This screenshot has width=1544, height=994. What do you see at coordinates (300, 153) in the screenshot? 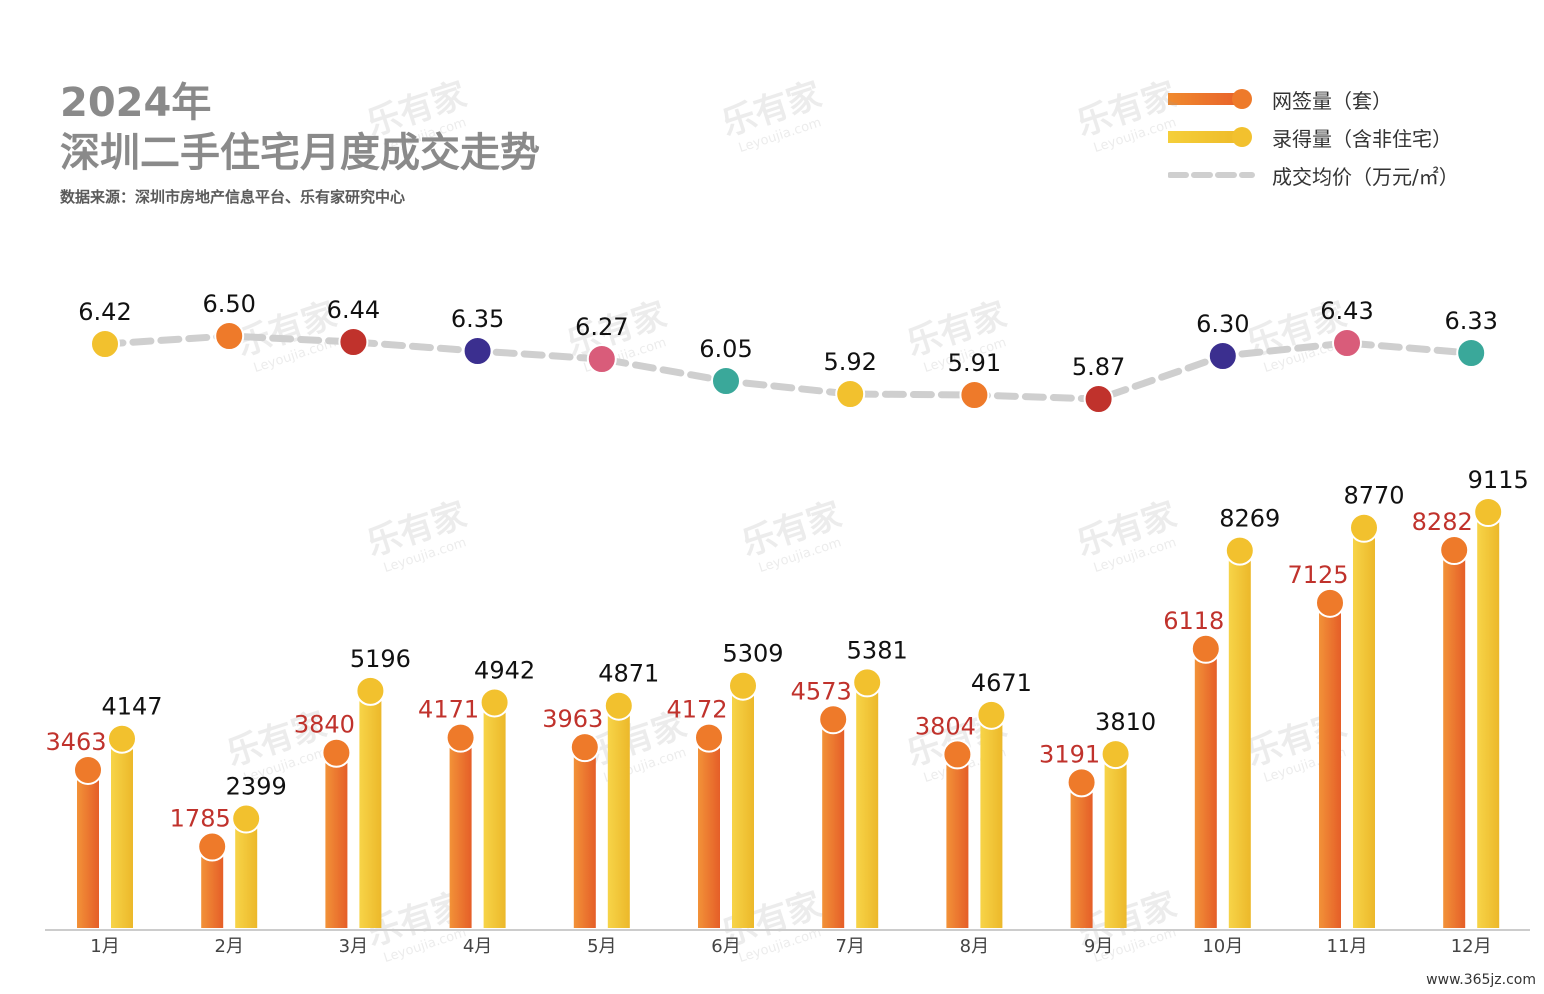
I see `chart-title: 深圳二手住宅月度成交走势` at bounding box center [300, 153].